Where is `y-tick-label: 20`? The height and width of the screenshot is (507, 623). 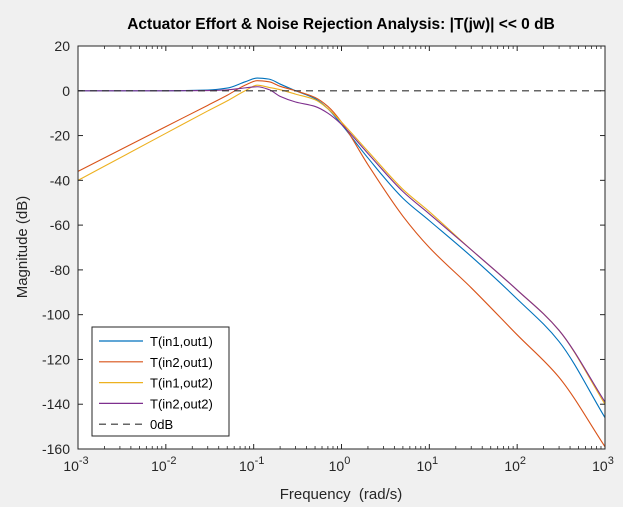 y-tick-label: 20 is located at coordinates (62, 46).